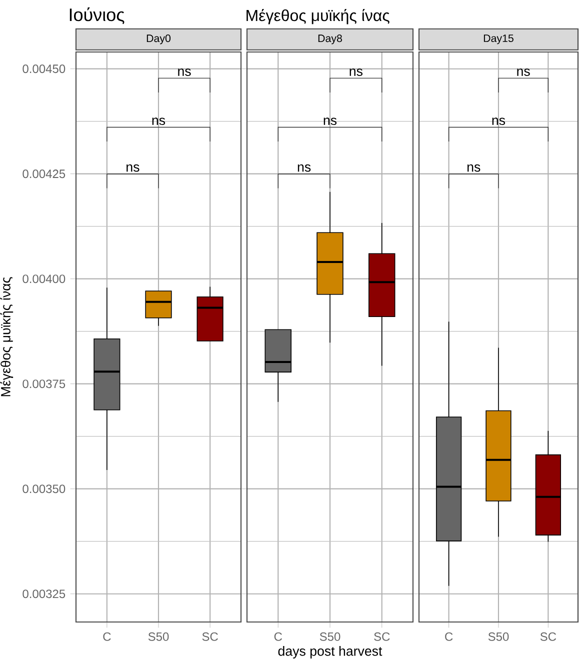  What do you see at coordinates (330, 39) in the screenshot?
I see `chart-title: Day8` at bounding box center [330, 39].